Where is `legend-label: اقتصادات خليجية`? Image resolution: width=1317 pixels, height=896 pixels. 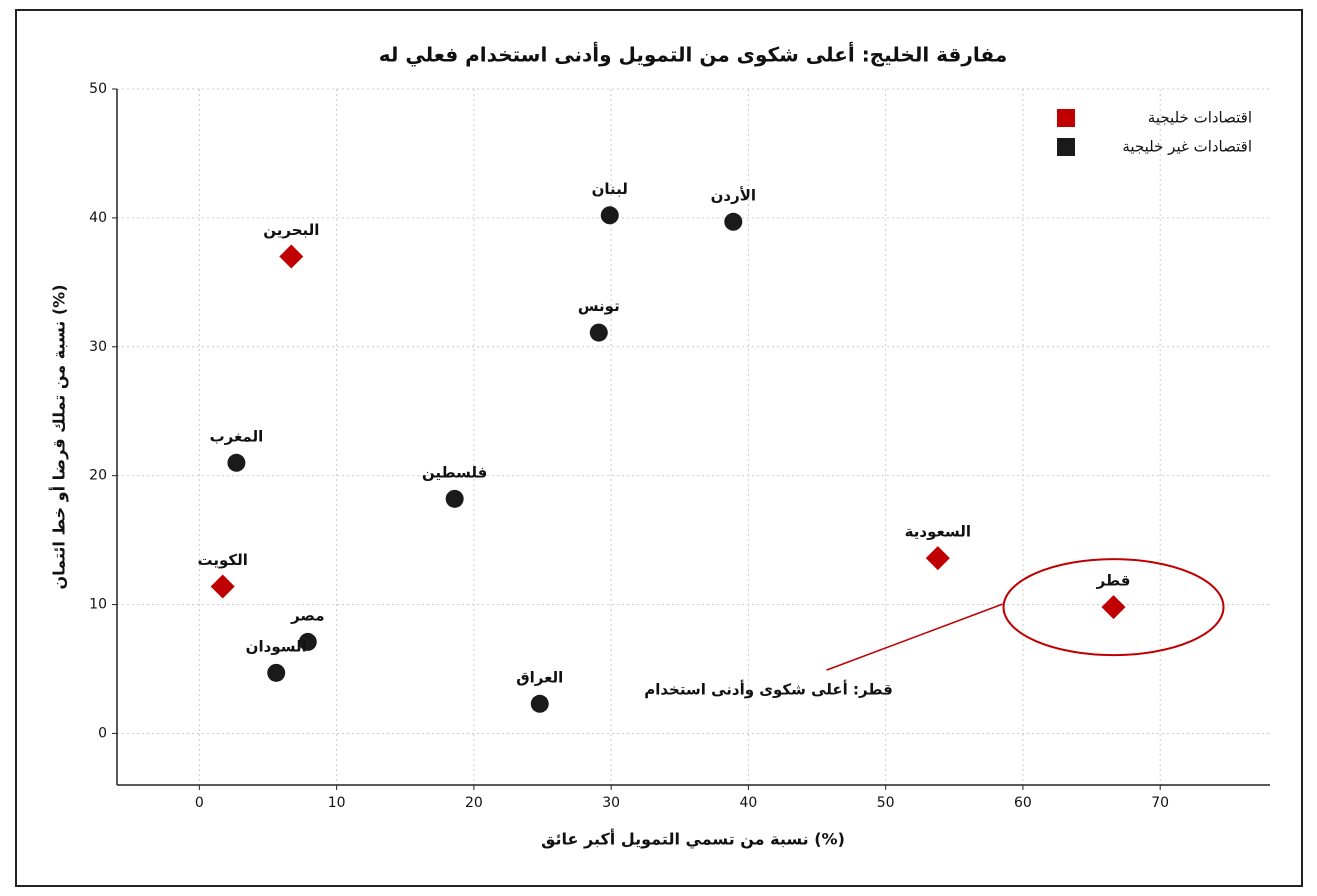 legend-label: اقتصادات خليجية is located at coordinates (1200, 118).